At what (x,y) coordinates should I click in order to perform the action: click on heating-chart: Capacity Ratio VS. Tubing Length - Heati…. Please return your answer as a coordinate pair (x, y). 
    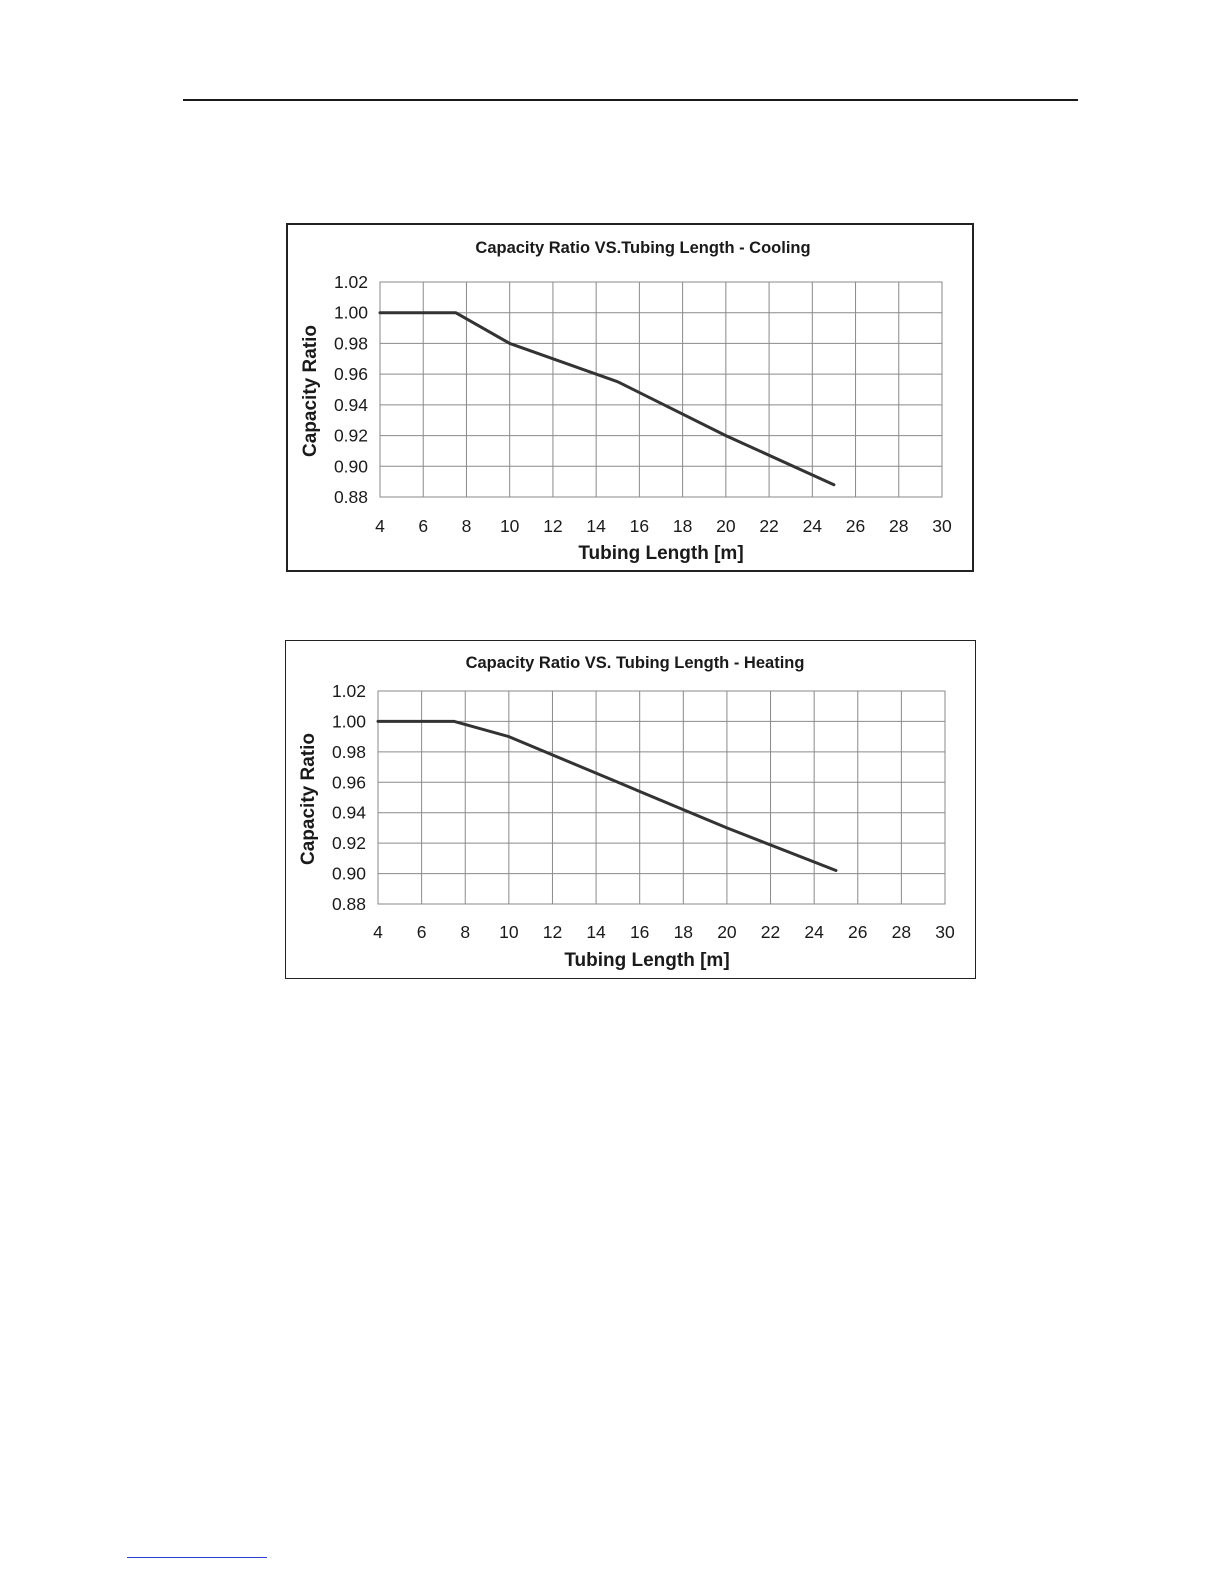
    Looking at the image, I should click on (626, 812).